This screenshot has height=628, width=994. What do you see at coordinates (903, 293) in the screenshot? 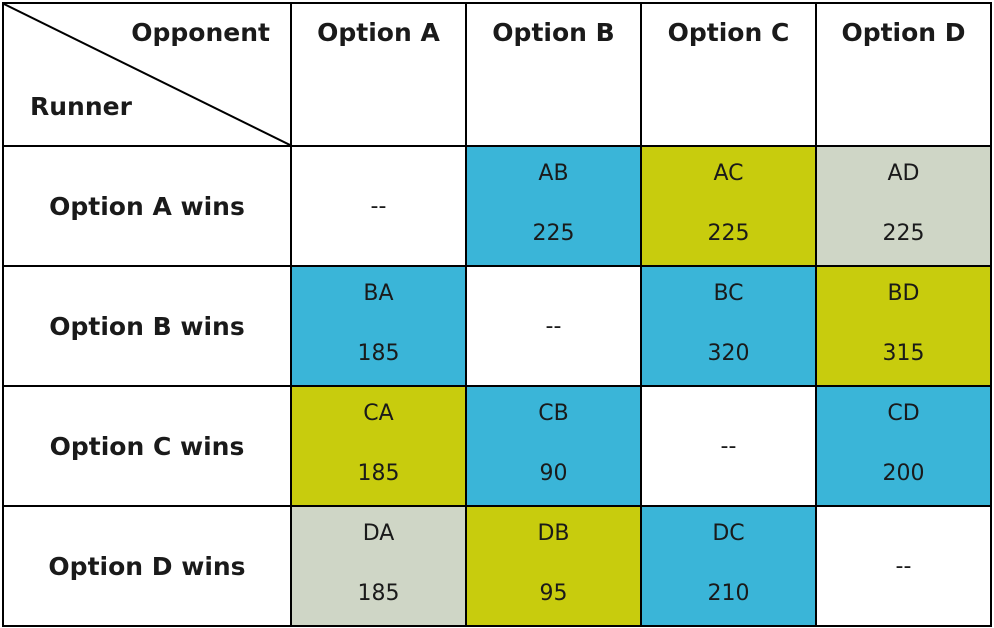
I see `cell-pair-label: BD` at bounding box center [903, 293].